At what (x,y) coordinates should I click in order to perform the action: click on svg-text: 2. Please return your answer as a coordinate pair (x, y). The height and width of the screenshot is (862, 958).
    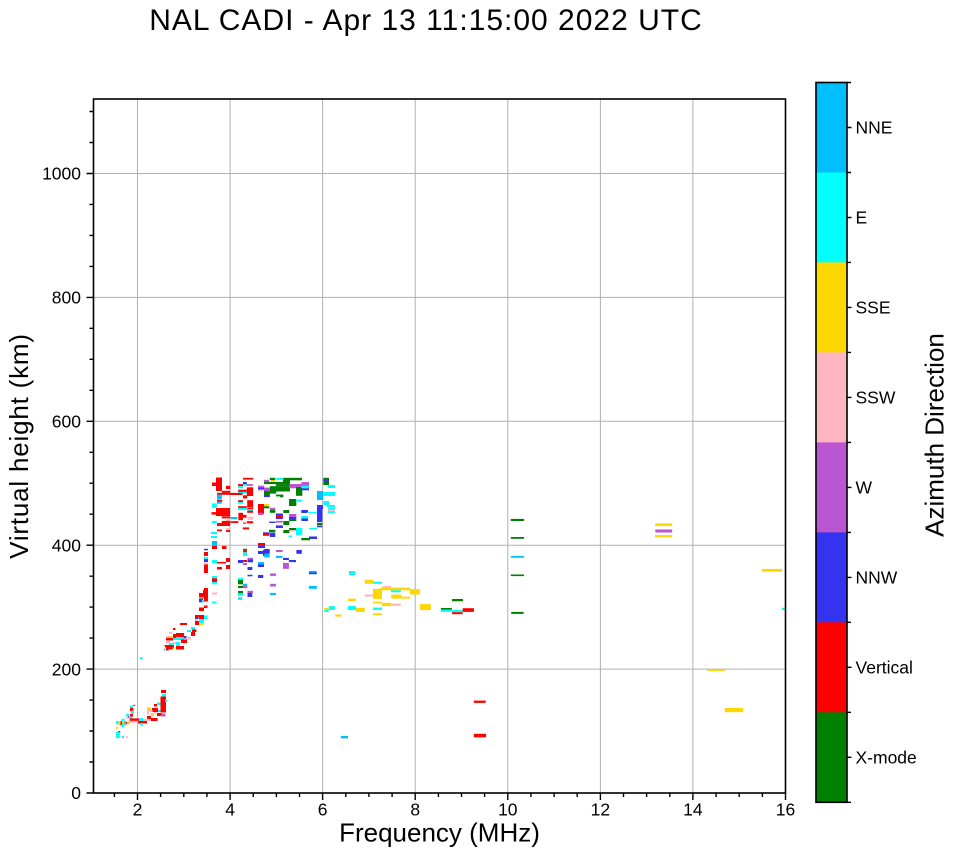
    Looking at the image, I should click on (138, 810).